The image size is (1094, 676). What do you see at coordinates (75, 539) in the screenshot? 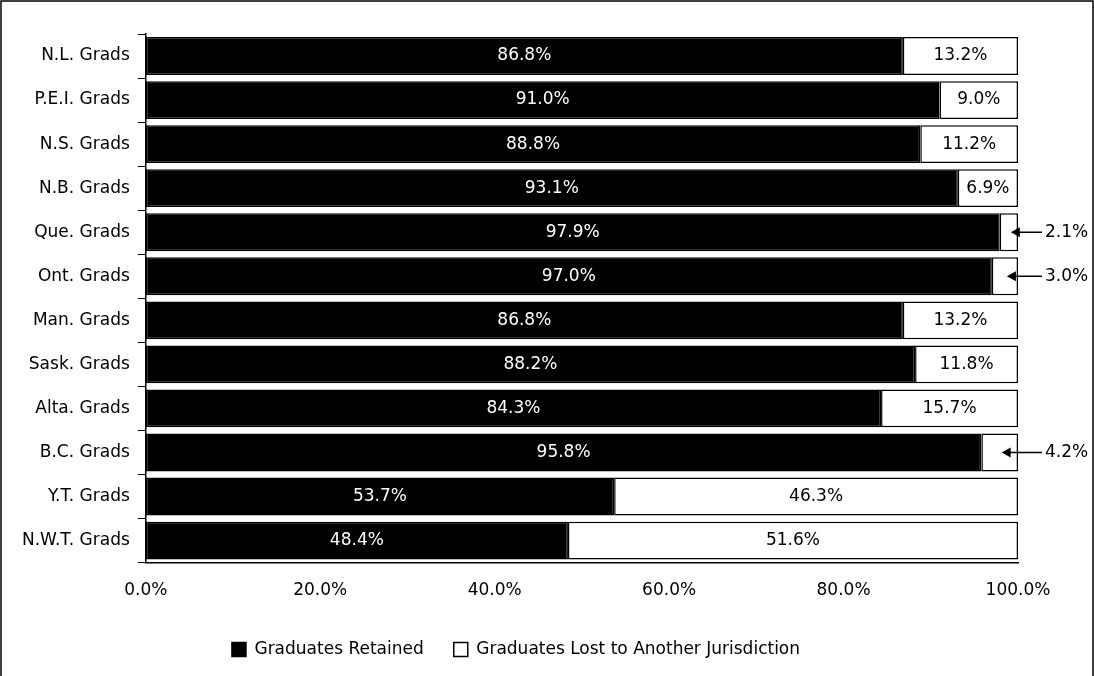
I see `y-tick-label: N.W.T. Grads` at bounding box center [75, 539].